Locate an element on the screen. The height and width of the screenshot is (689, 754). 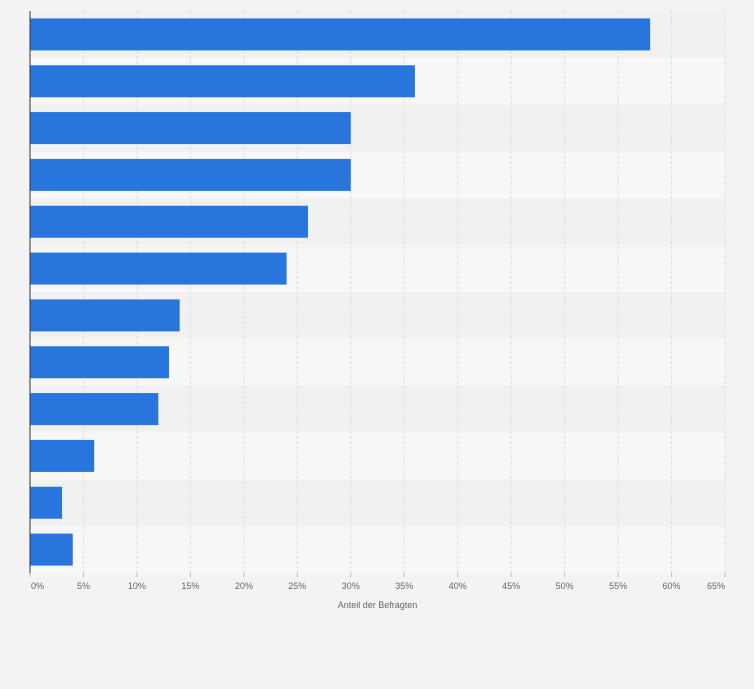
x-tick-label: 30% is located at coordinates (351, 586).